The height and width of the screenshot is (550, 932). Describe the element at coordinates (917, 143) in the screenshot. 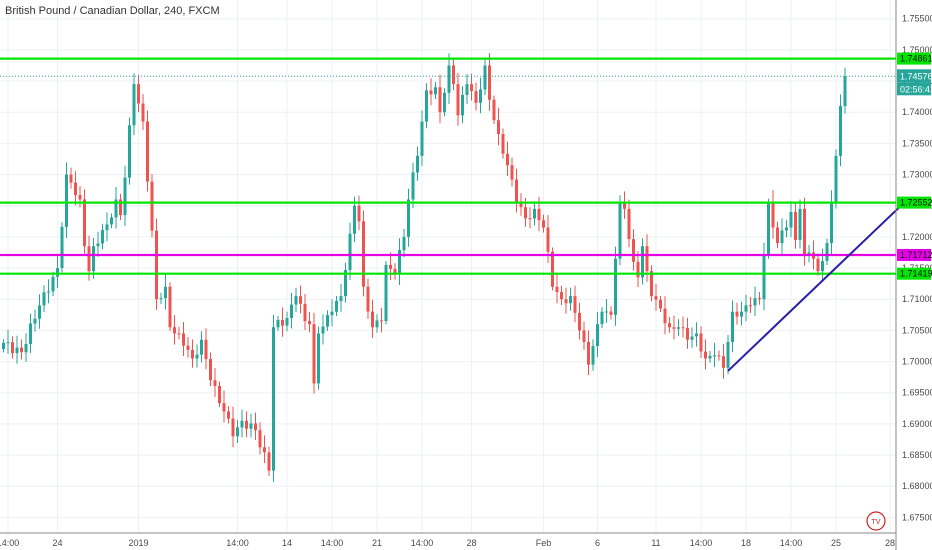

I see `y-tick-label: 1.73500` at that location.